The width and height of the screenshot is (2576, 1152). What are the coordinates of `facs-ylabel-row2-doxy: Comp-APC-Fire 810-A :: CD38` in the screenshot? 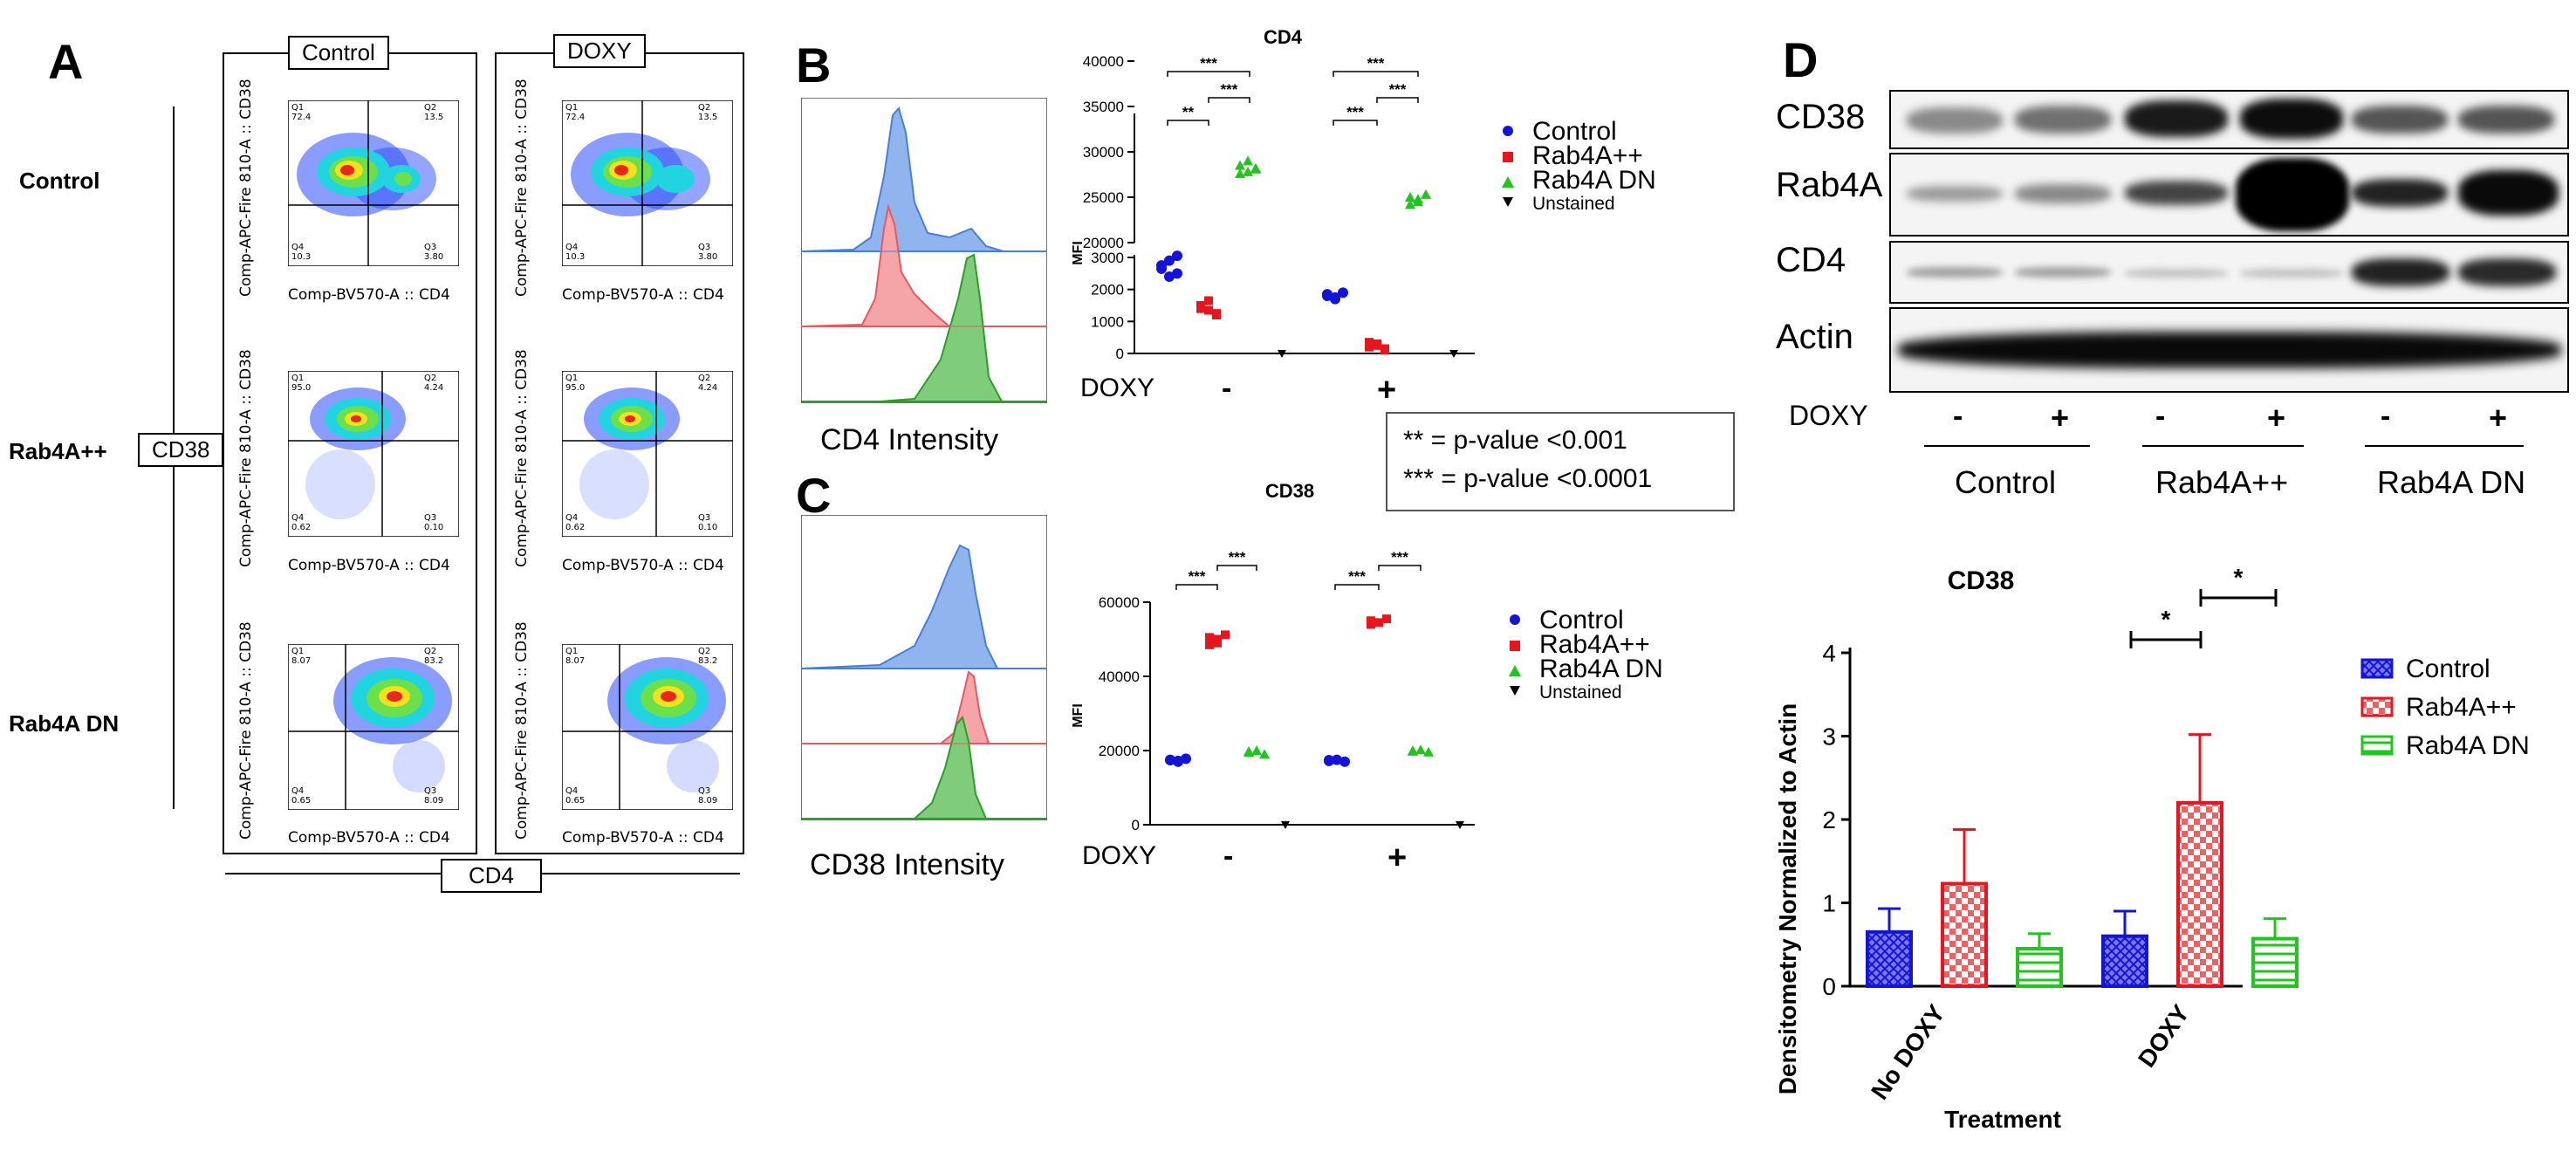 It's located at (522, 730).